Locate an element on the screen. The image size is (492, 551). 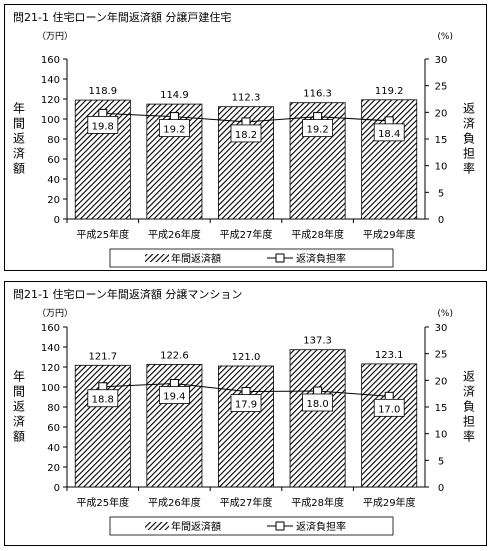
y-axis-unit: （万円） is located at coordinates (55, 36).